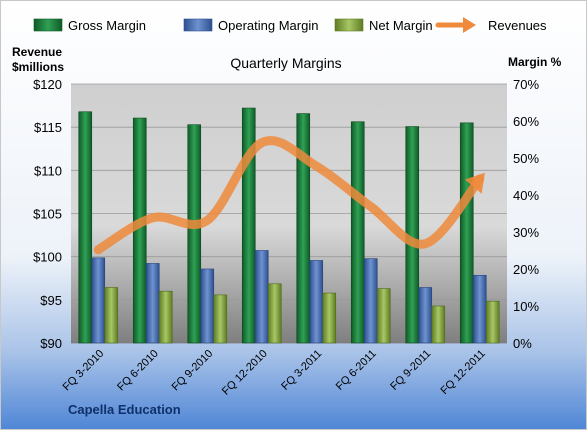 Image resolution: width=587 pixels, height=435 pixels. I want to click on left-tick-label: $100, so click(47, 257).